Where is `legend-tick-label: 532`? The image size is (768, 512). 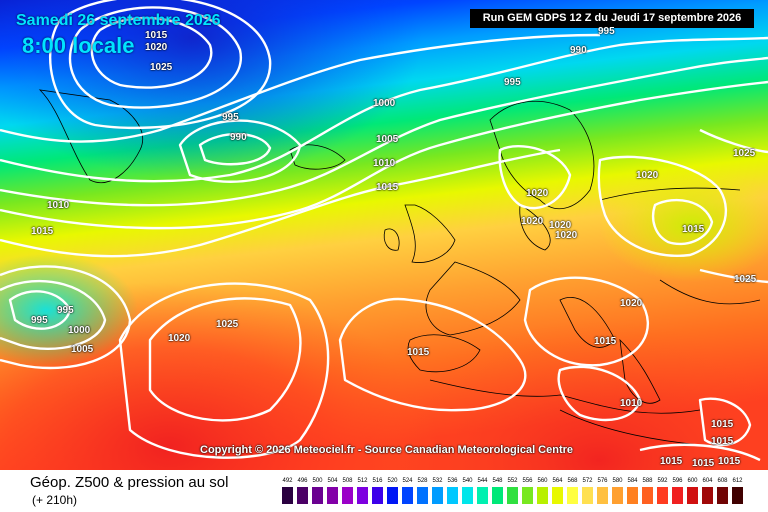
legend-tick-label: 532 is located at coordinates (437, 481).